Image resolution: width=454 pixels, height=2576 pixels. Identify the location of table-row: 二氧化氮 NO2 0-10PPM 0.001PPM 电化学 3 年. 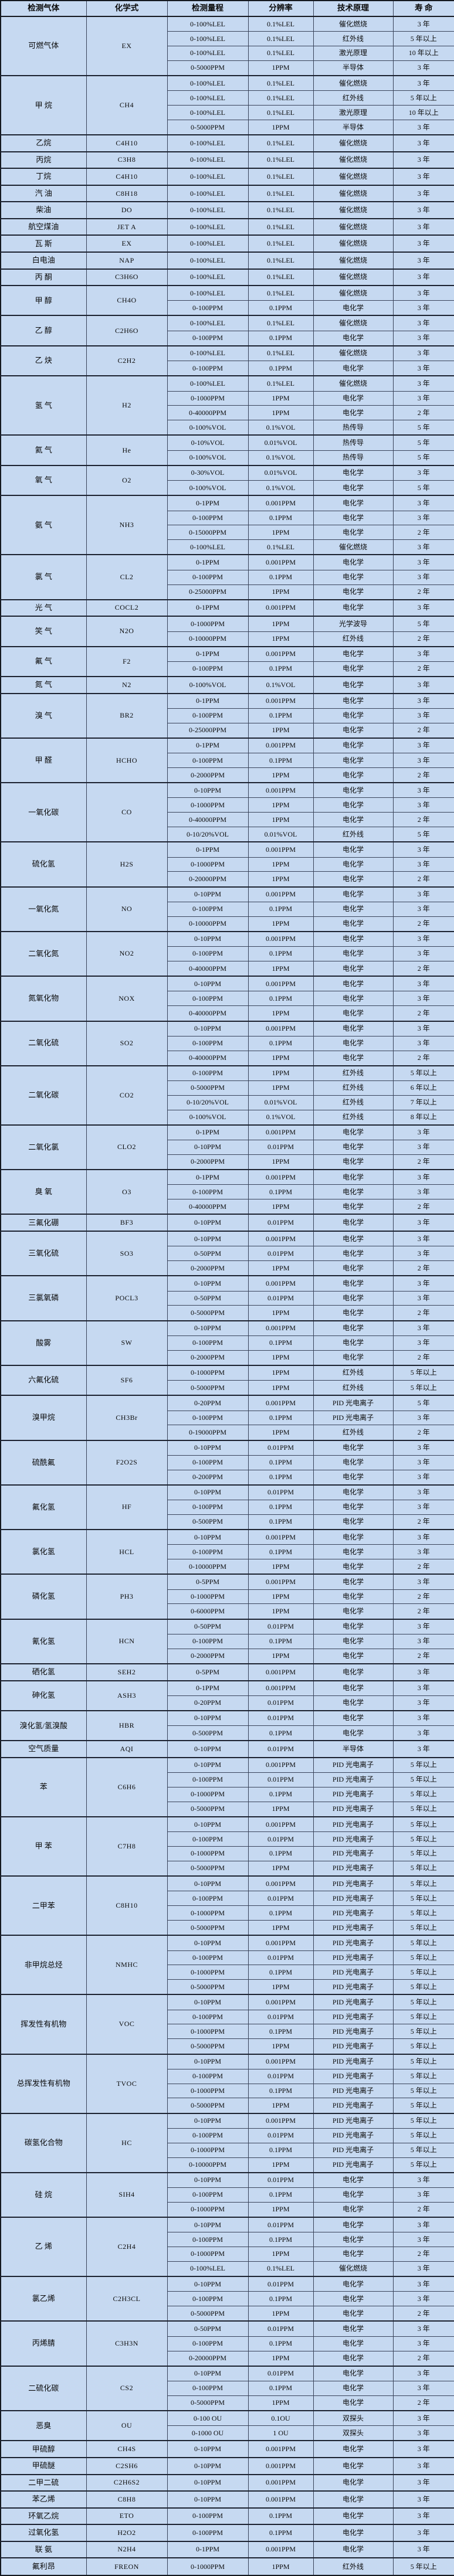
(227, 953).